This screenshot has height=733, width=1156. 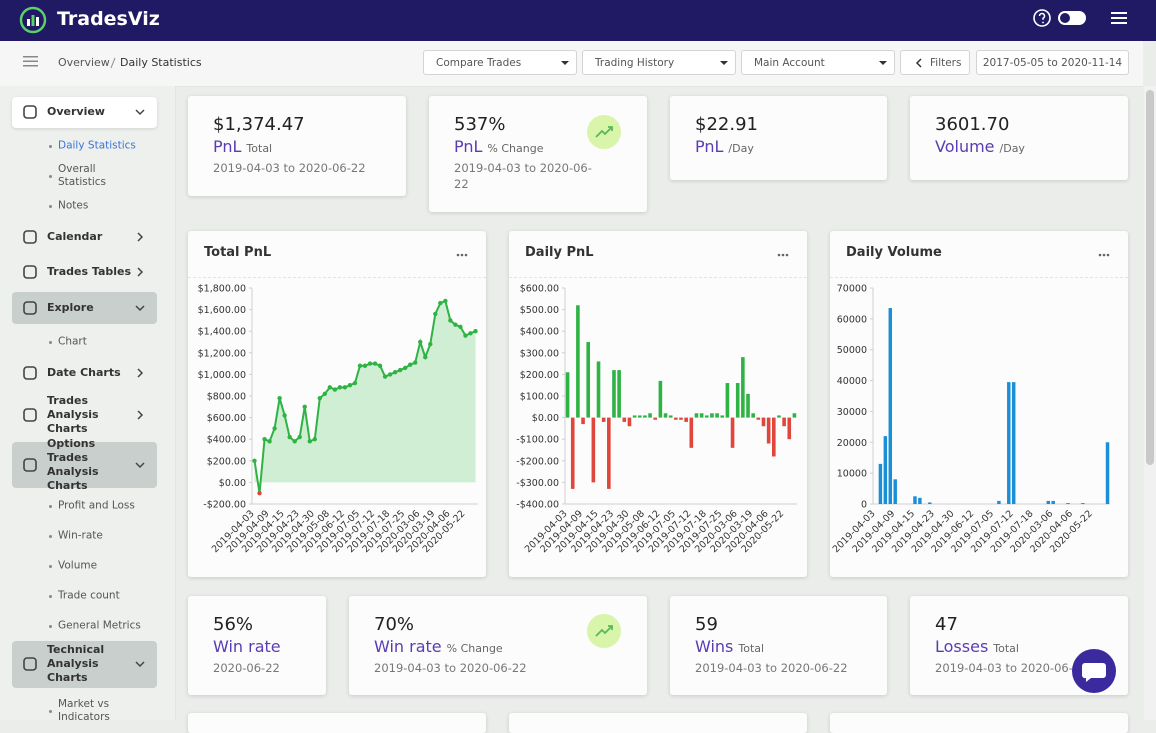 What do you see at coordinates (76, 663) in the screenshot?
I see `sidebar-item: Technical Analysis Charts` at bounding box center [76, 663].